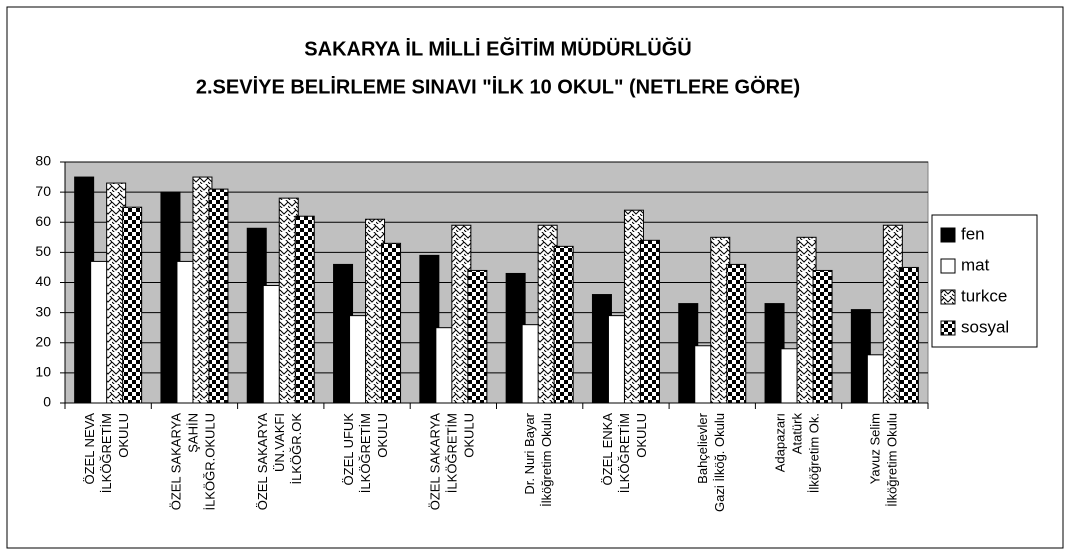 Image resolution: width=1071 pixels, height=555 pixels. I want to click on x-tick-label: Dr. Nuri Bayar İlköğretim Okulu, so click(539, 459).